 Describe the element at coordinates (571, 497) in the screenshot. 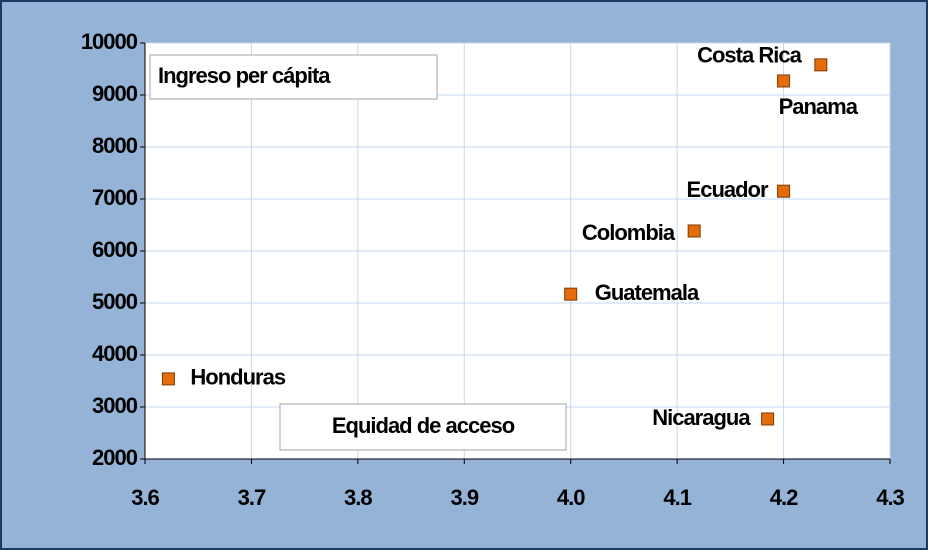

I see `x-tick-label: 4.0` at that location.